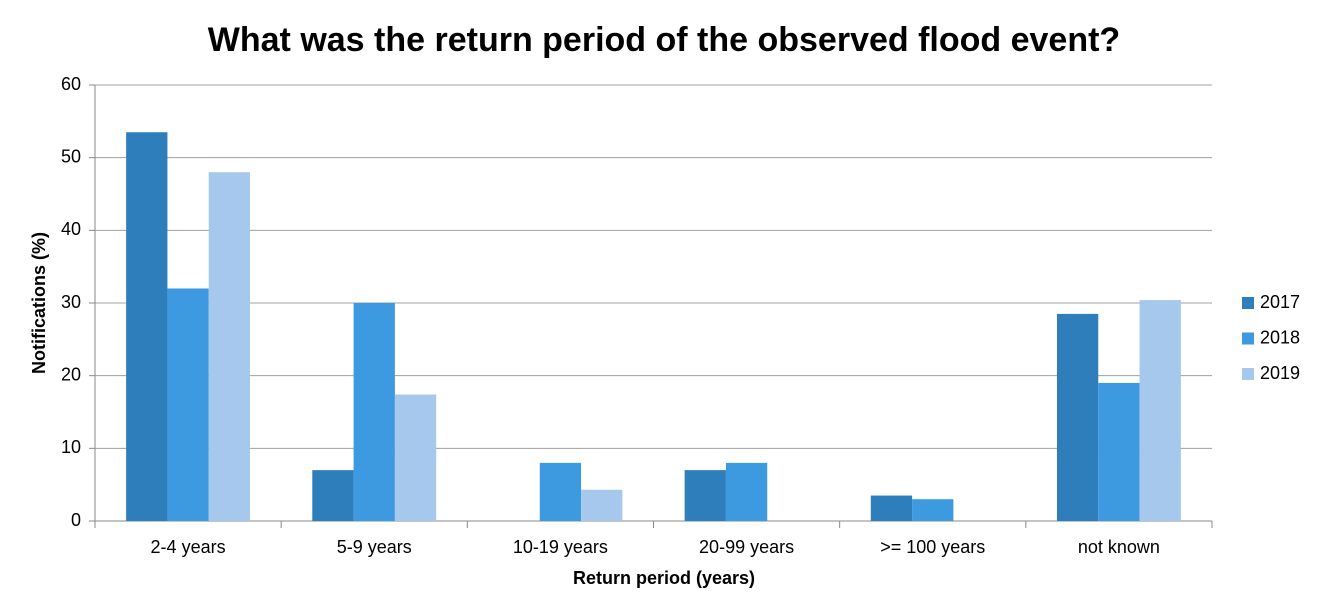 The height and width of the screenshot is (615, 1326). I want to click on x-tick-label: 20-99 years, so click(746, 547).